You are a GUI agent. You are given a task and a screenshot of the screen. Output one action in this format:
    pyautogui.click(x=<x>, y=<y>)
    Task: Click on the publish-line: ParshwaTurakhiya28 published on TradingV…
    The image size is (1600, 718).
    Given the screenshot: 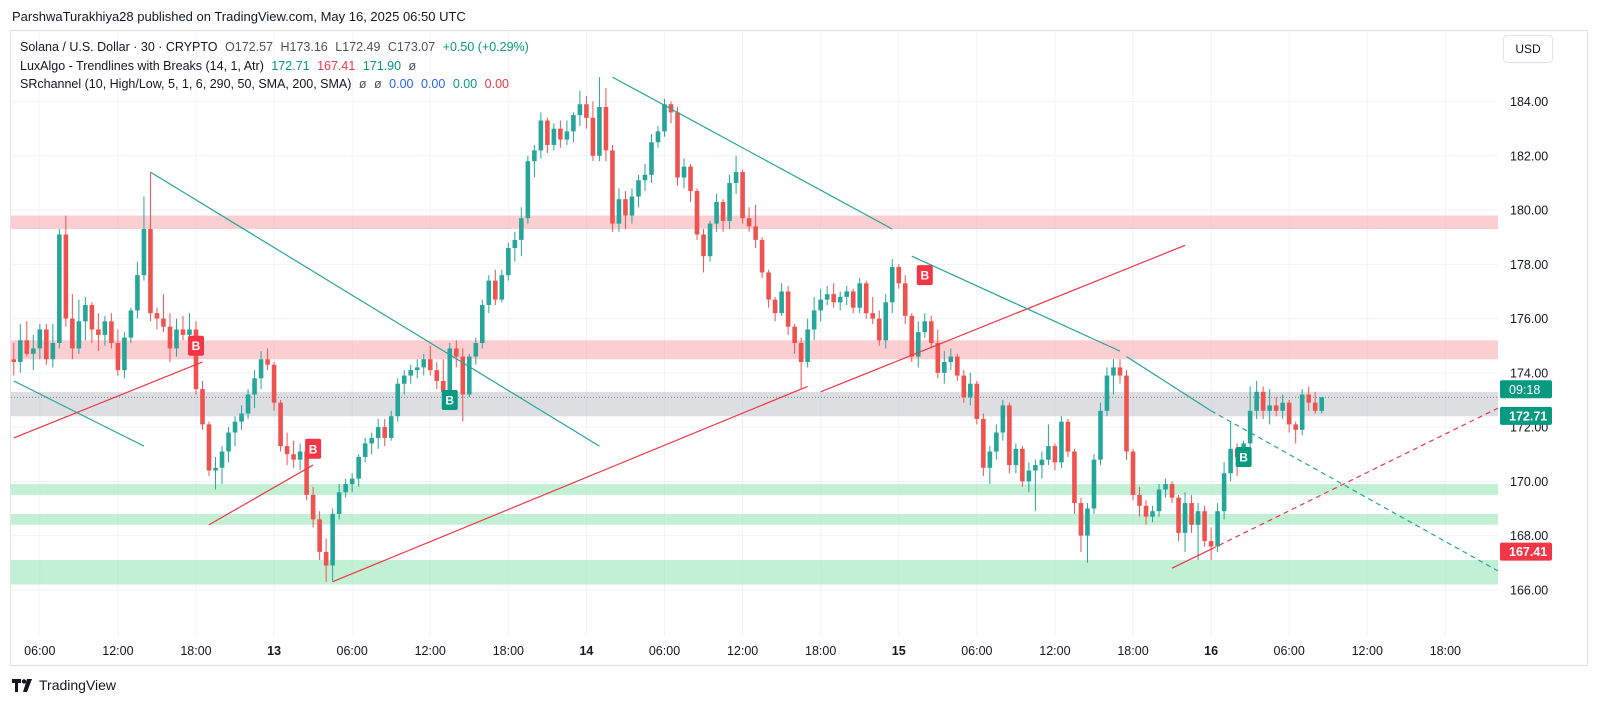 What is the action you would take?
    pyautogui.click(x=239, y=16)
    